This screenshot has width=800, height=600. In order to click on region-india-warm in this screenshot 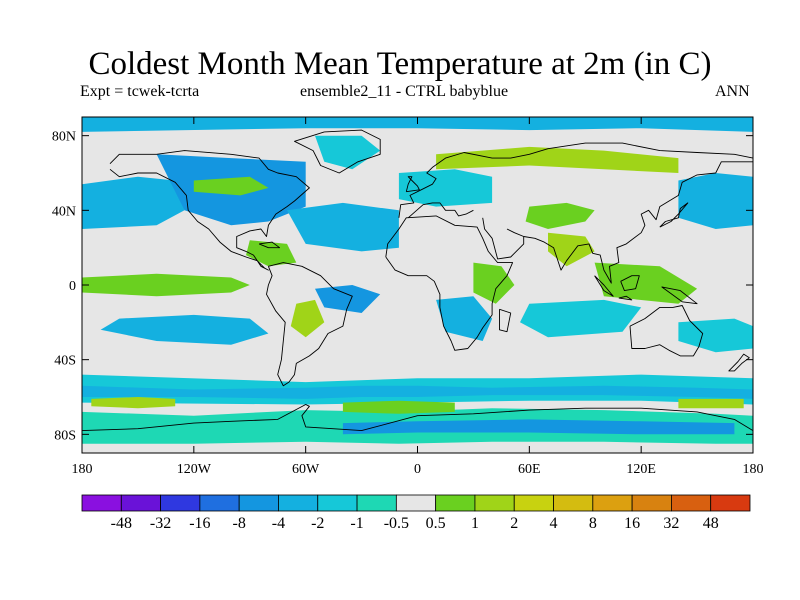, I will do `click(571, 249)`.